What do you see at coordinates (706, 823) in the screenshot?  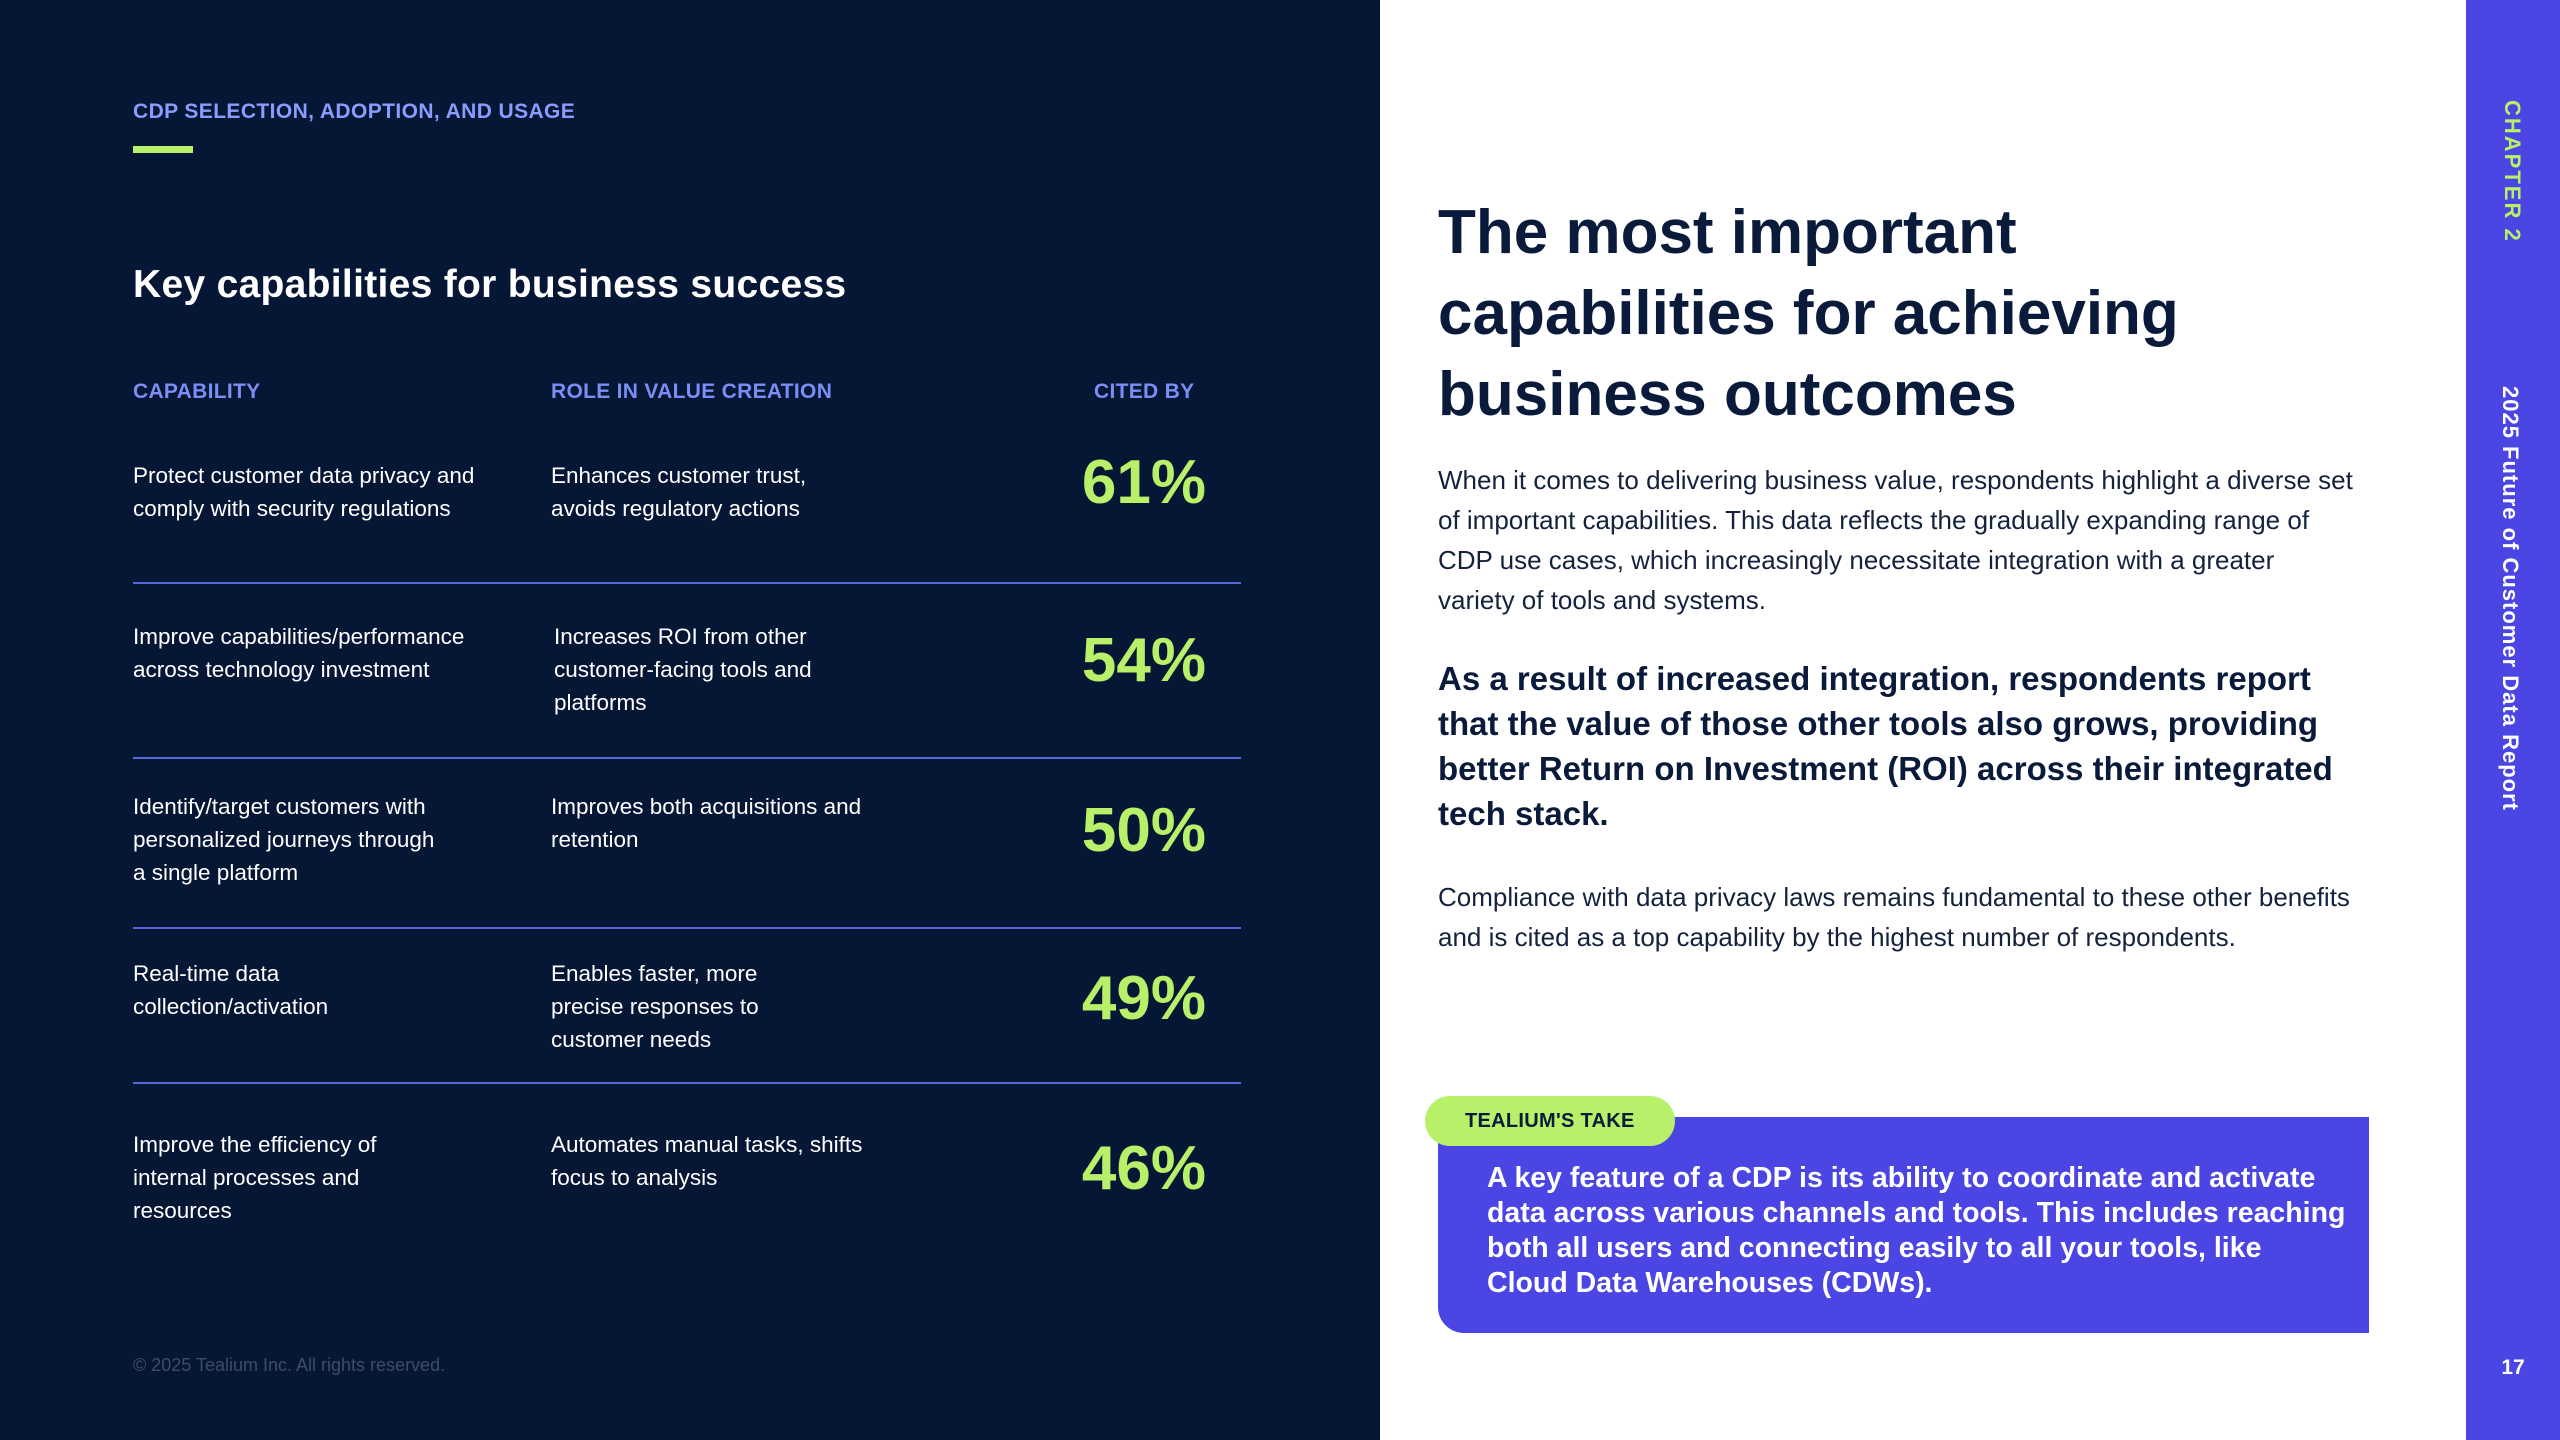 I see `table-row-role: Improves both acquisitions and retention` at bounding box center [706, 823].